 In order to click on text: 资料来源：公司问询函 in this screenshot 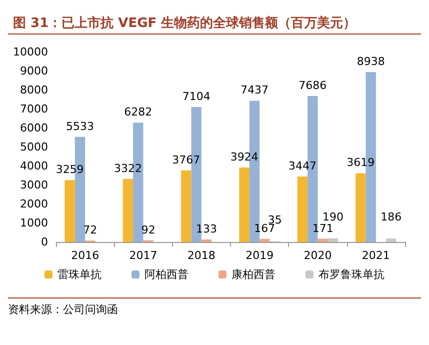, I will do `click(63, 309)`.